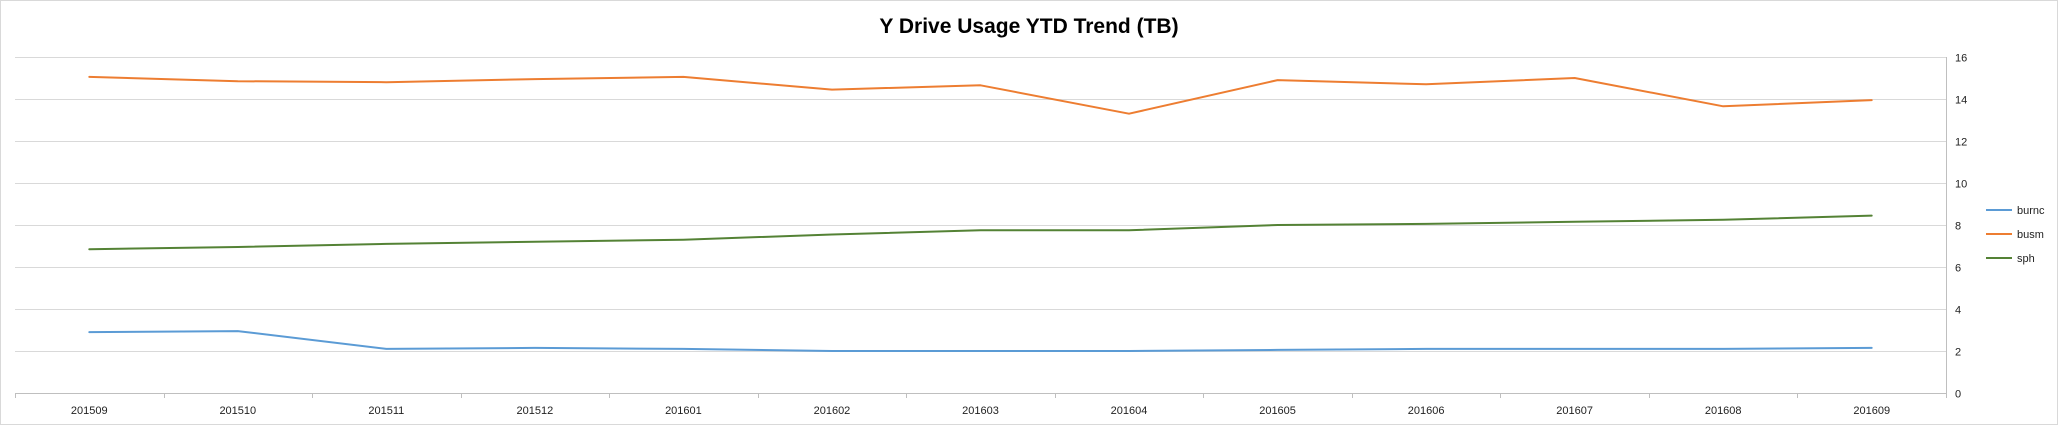  I want to click on series-line-sph, so click(980, 232).